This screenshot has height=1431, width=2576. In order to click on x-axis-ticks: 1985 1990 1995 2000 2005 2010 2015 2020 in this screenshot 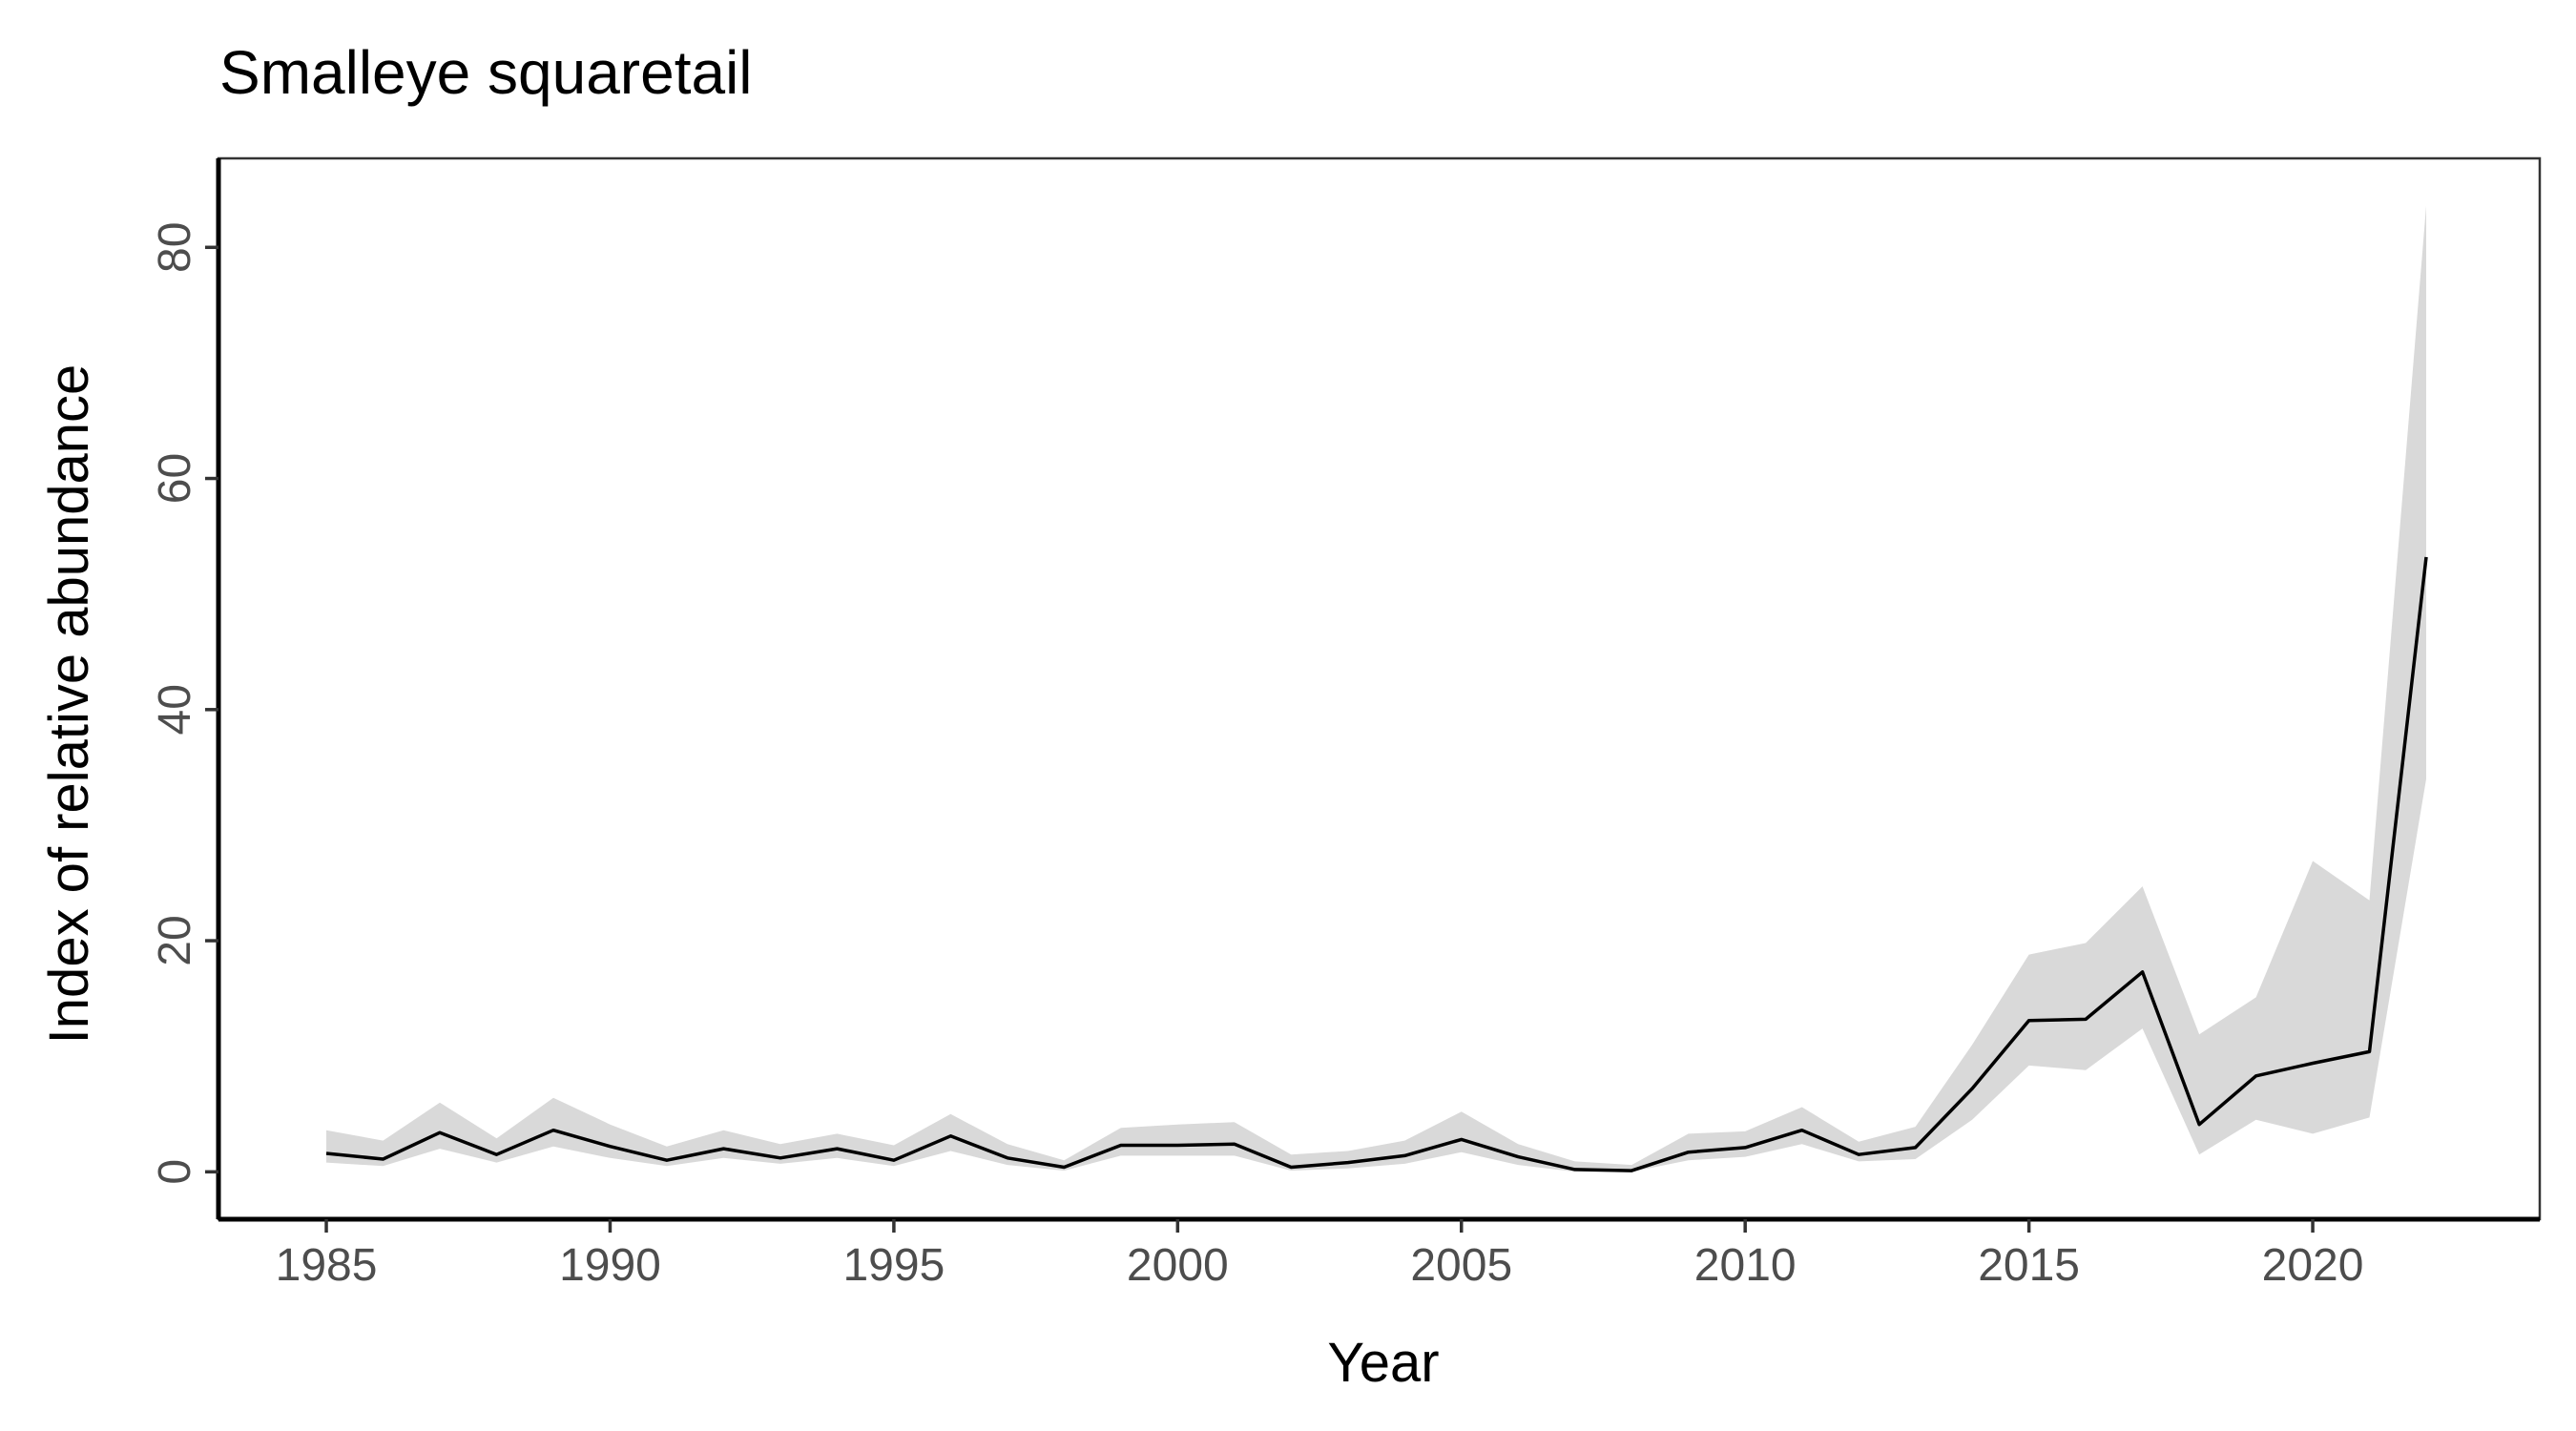, I will do `click(1320, 1255)`.